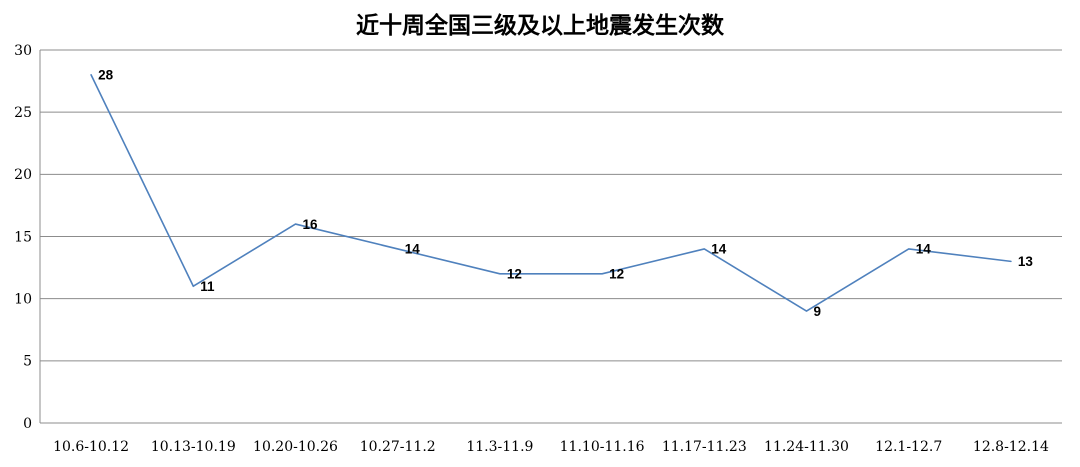 This screenshot has width=1080, height=467. What do you see at coordinates (398, 447) in the screenshot?
I see `x-axis-tick-label: 10.27-11.2` at bounding box center [398, 447].